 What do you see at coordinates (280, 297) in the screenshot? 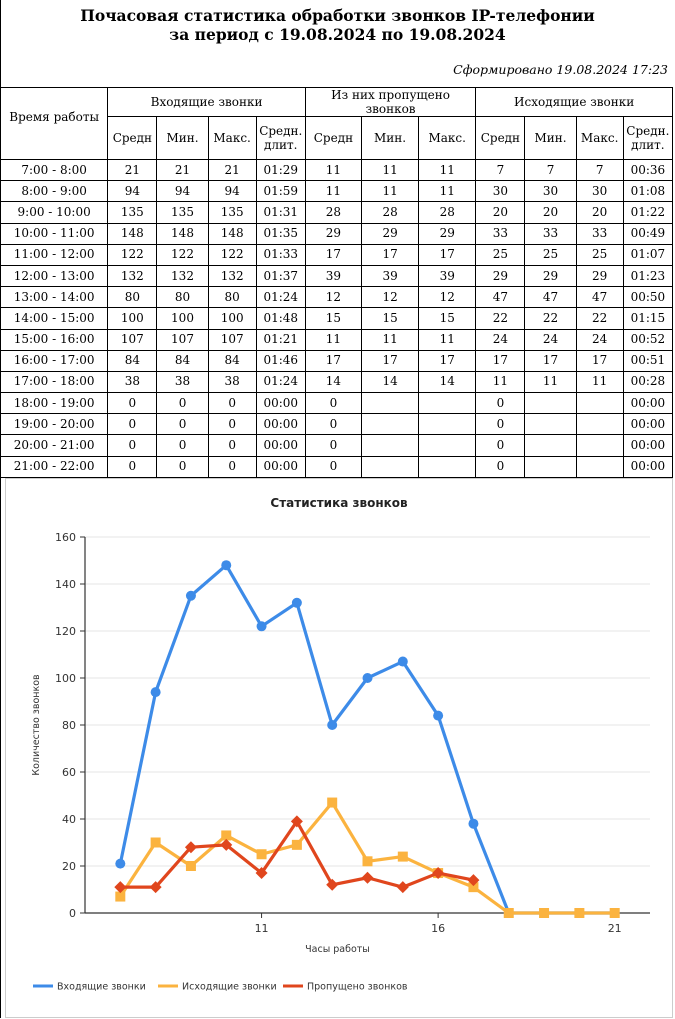
I see `table-cell: 01:24` at bounding box center [280, 297].